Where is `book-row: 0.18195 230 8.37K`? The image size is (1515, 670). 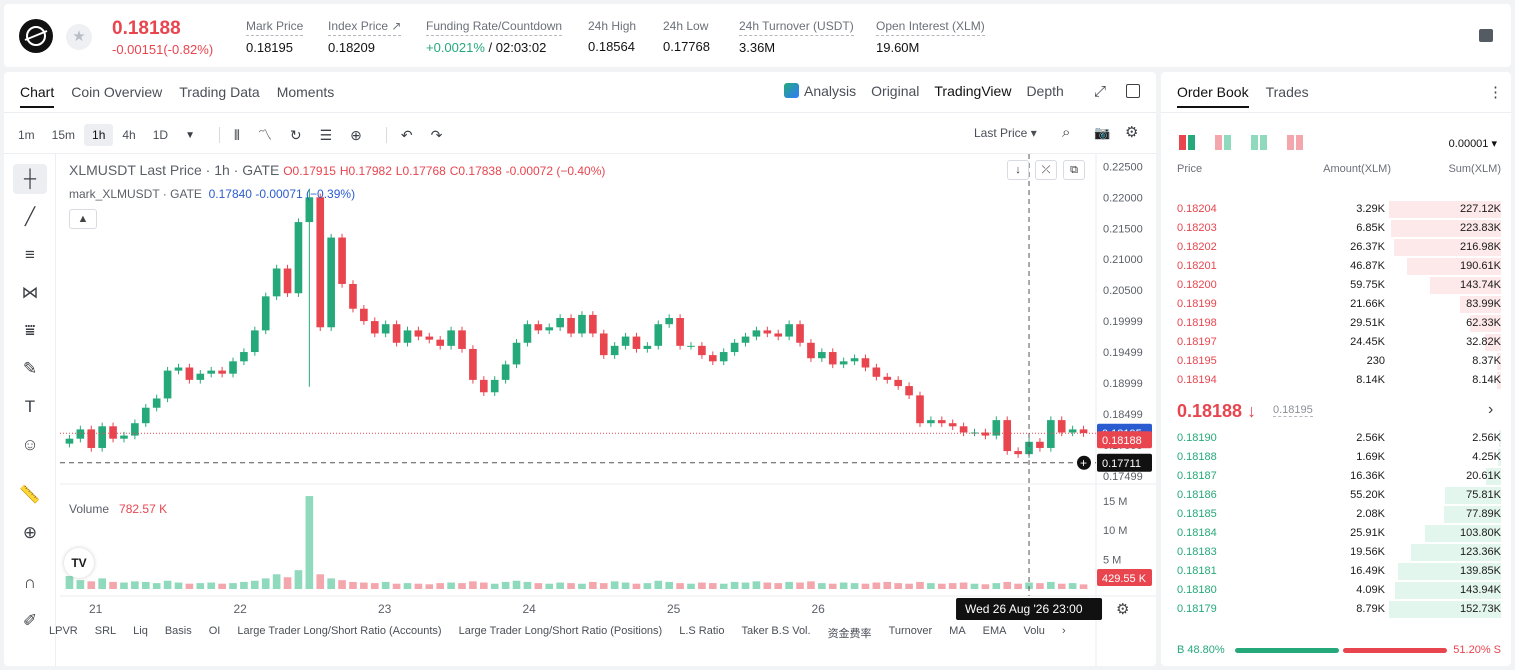 book-row: 0.18195 230 8.37K is located at coordinates (1336, 361).